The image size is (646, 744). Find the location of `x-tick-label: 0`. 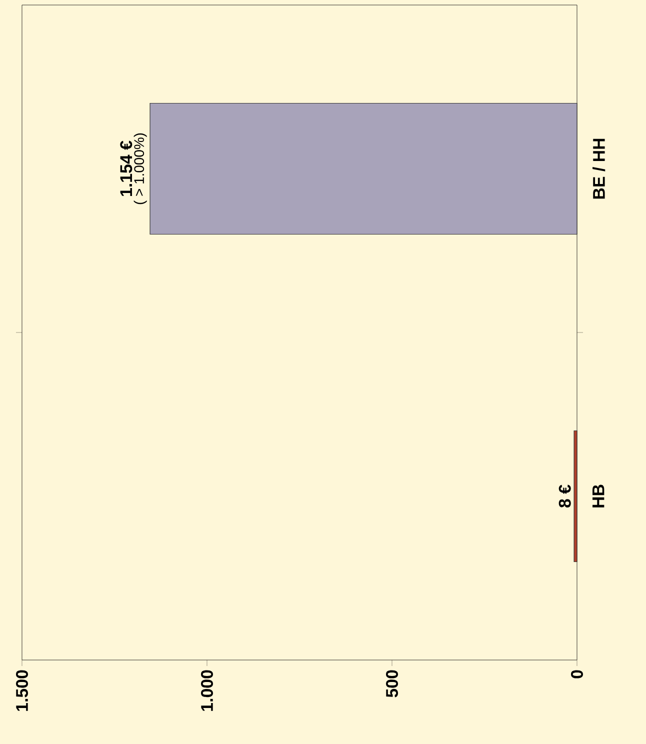

x-tick-label: 0 is located at coordinates (576, 674).